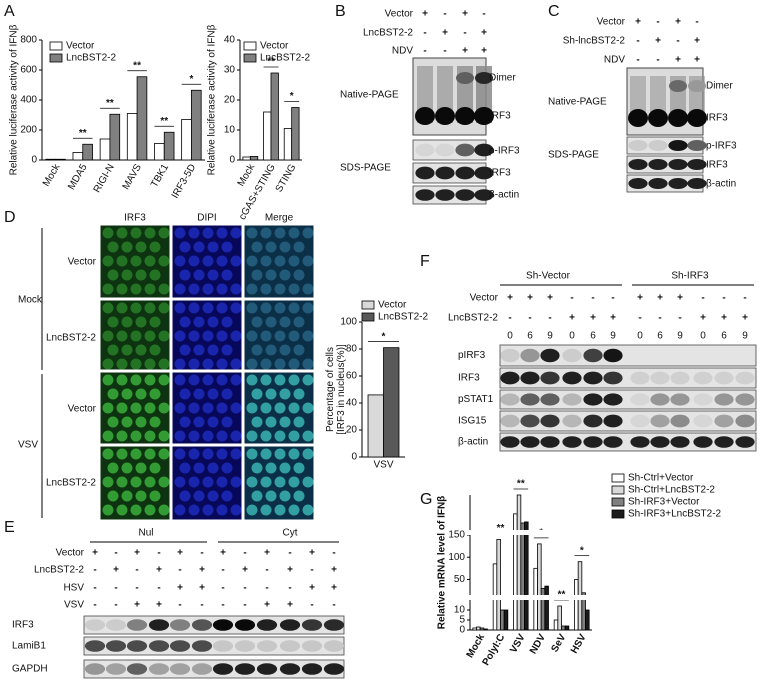 The image size is (760, 680). I want to click on y-axis-label-line: [IRF3 in nucleus(%)], so click(341, 389).